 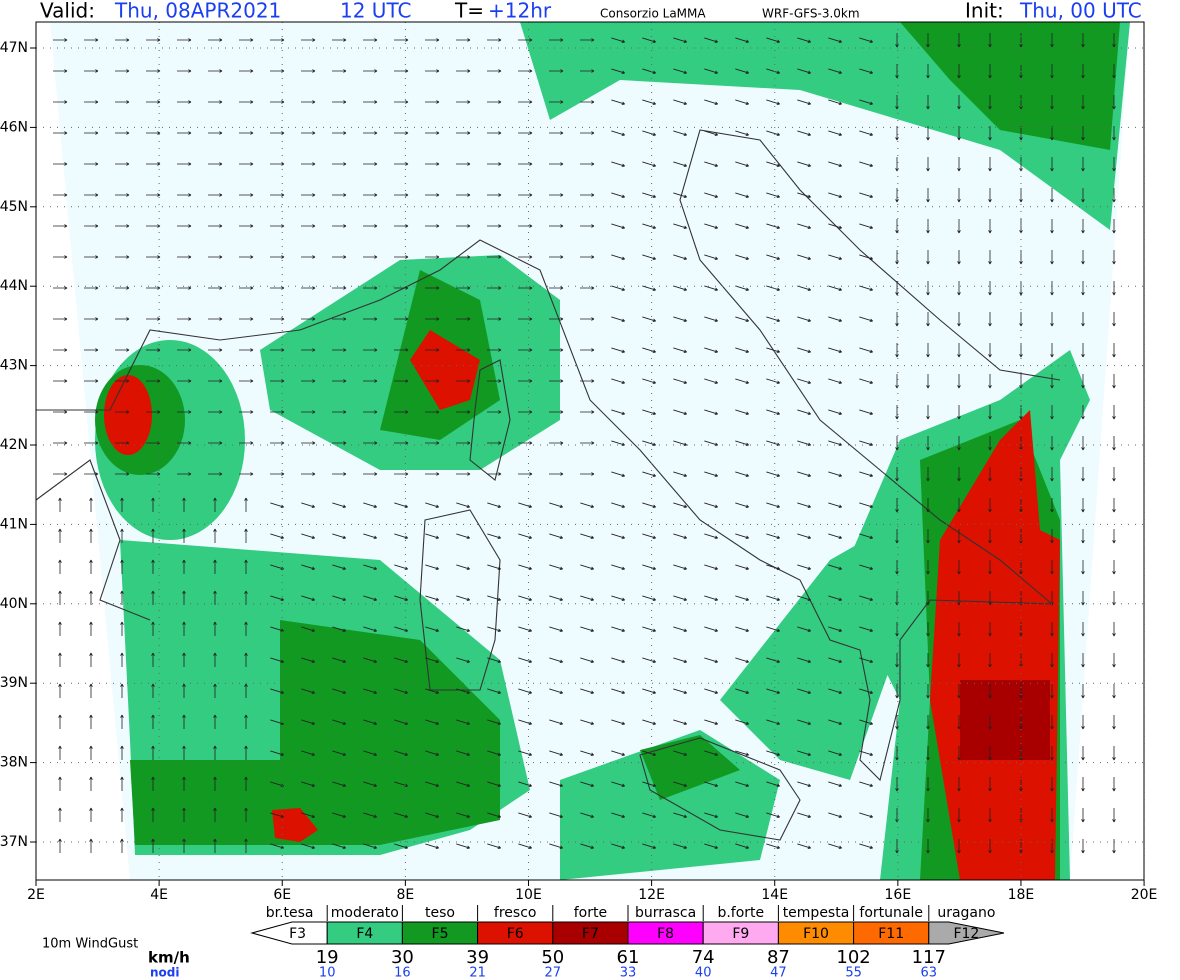 What do you see at coordinates (440, 913) in the screenshot?
I see `legend-name: teso` at bounding box center [440, 913].